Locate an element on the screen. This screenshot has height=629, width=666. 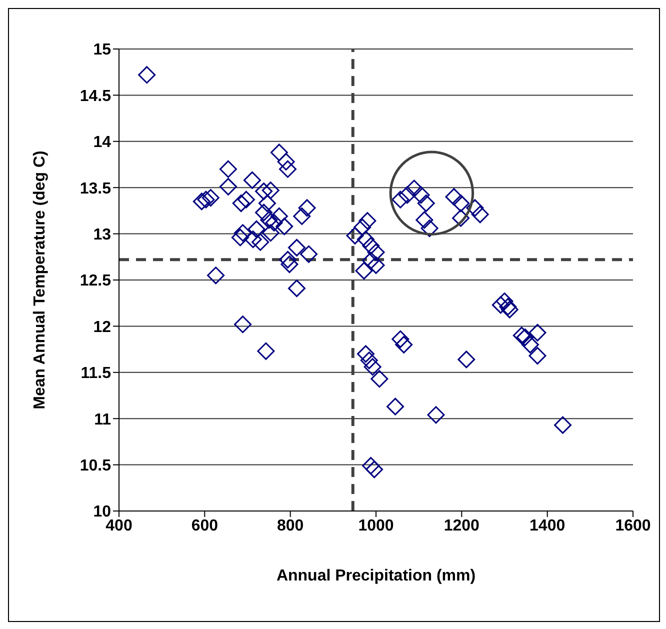
x-axis-title: Annual Precipitation (mm) is located at coordinates (376, 575).